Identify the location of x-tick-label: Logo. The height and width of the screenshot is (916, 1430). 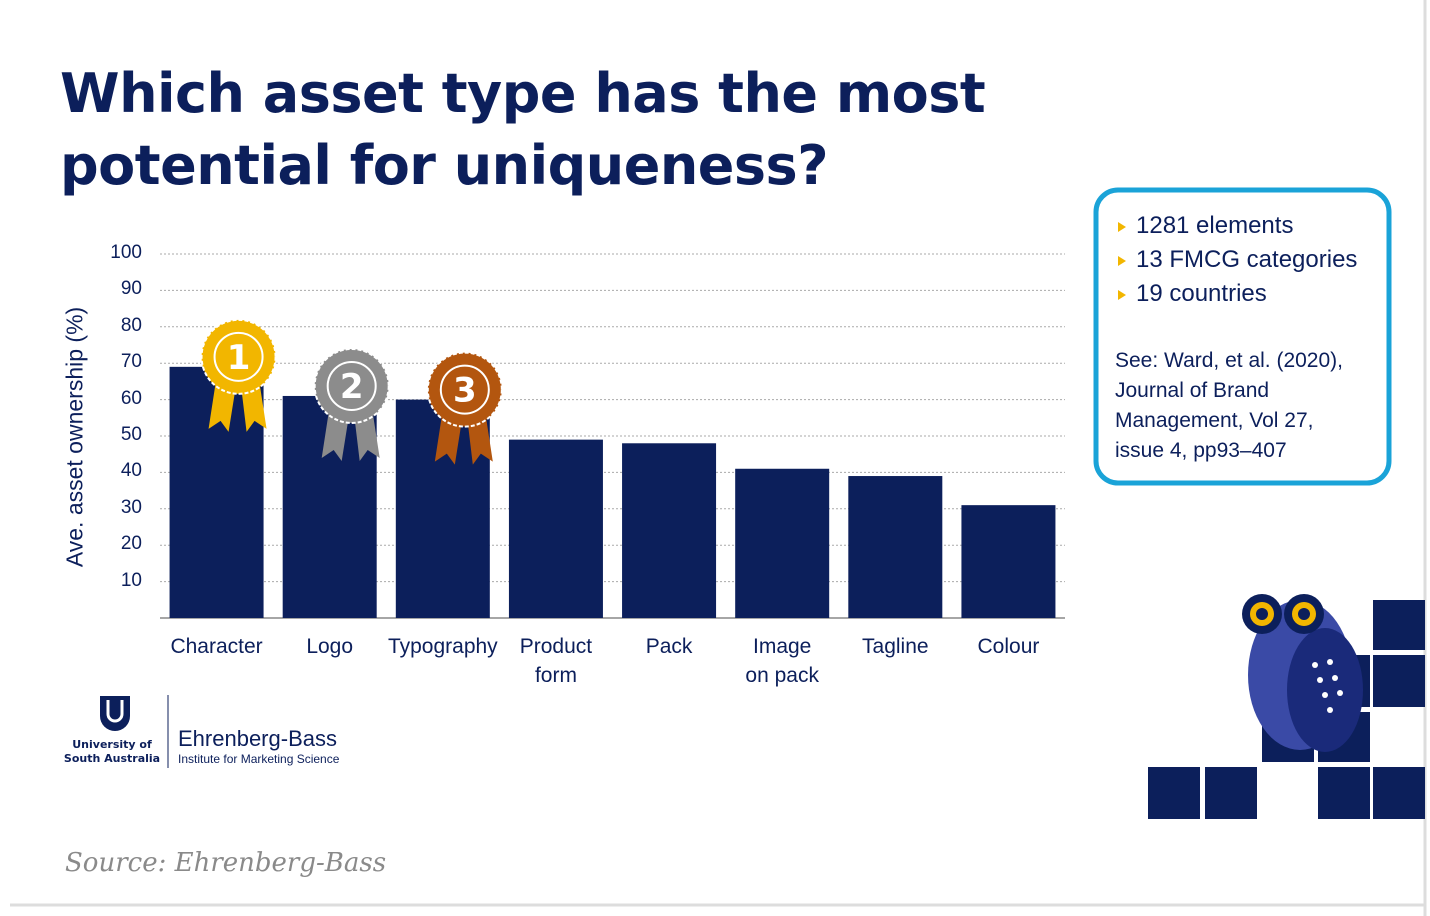
(330, 646).